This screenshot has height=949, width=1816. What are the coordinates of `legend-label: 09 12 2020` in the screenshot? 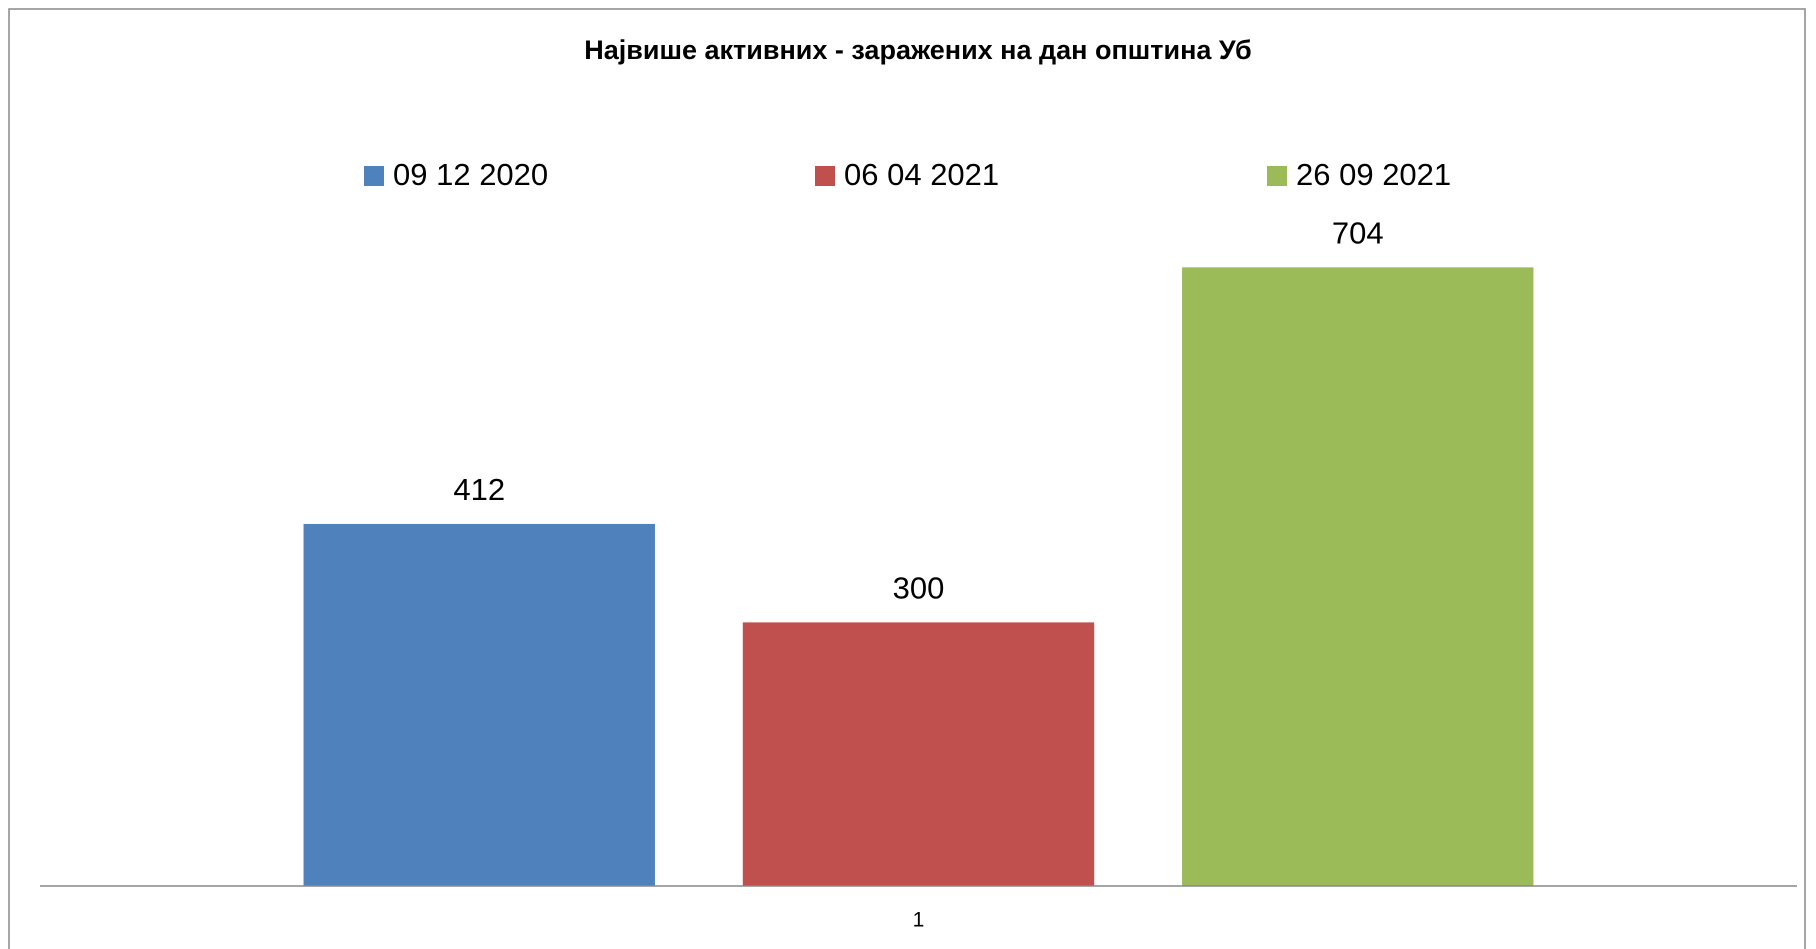 It's located at (470, 174).